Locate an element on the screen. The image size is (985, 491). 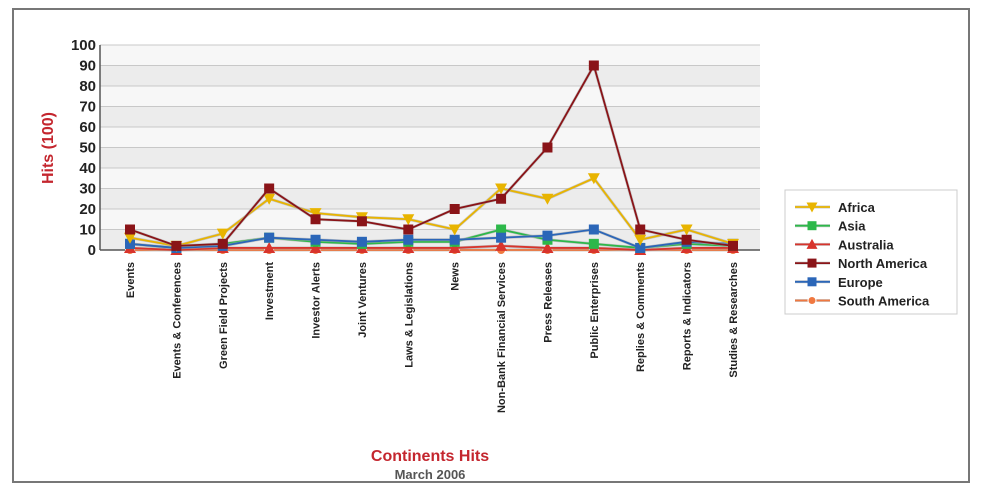
x-tick-label: Reports & Indicators is located at coordinates (688, 316).